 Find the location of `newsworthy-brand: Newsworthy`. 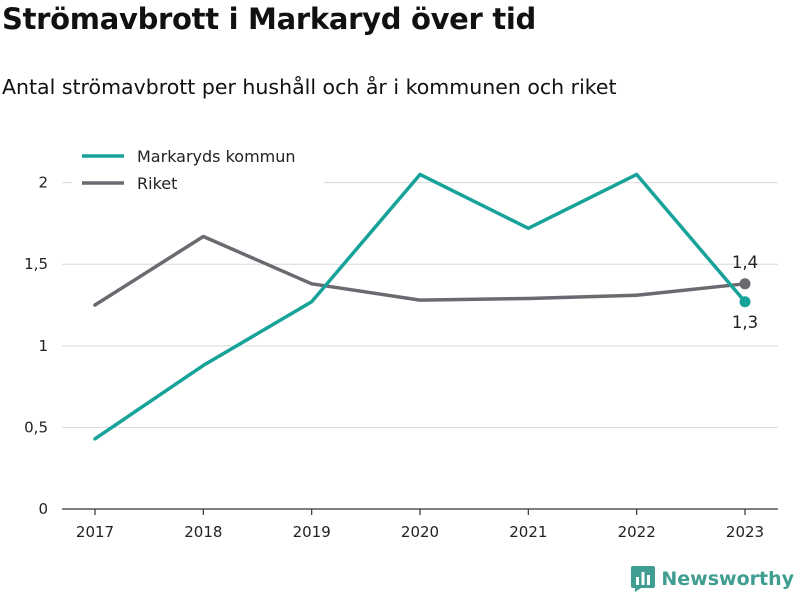

newsworthy-brand: Newsworthy is located at coordinates (712, 579).